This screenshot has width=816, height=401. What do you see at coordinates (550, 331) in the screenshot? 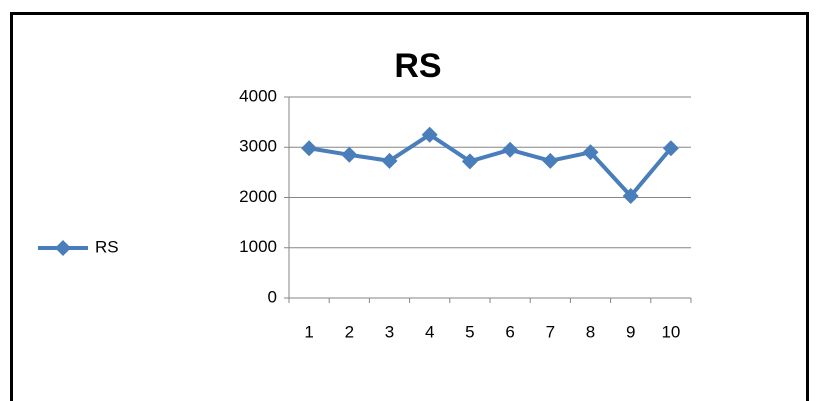
I see `x-tick-label: 7` at bounding box center [550, 331].